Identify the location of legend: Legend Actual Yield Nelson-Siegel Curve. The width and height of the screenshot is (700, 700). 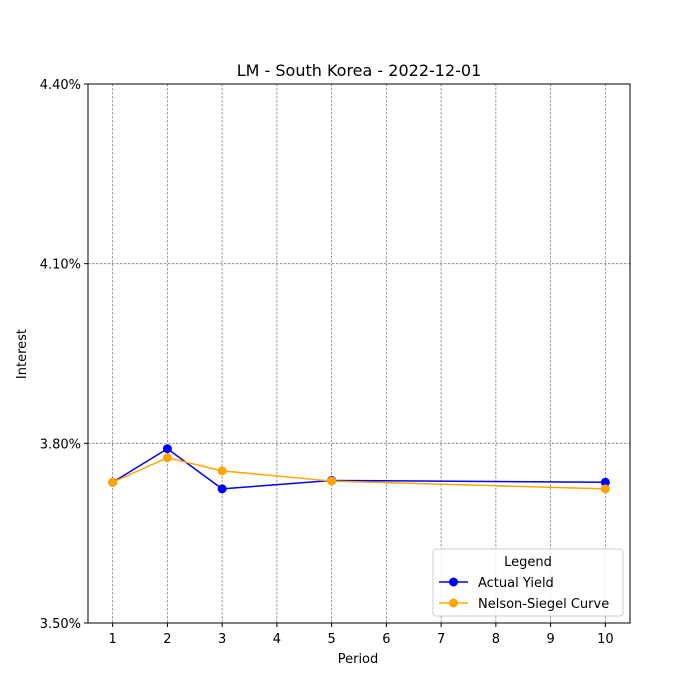
(528, 582).